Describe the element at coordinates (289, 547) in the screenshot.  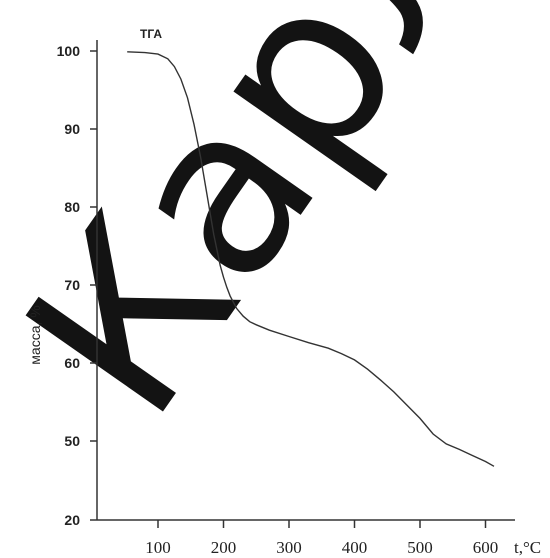
I see `x-tick-label: 300` at that location.